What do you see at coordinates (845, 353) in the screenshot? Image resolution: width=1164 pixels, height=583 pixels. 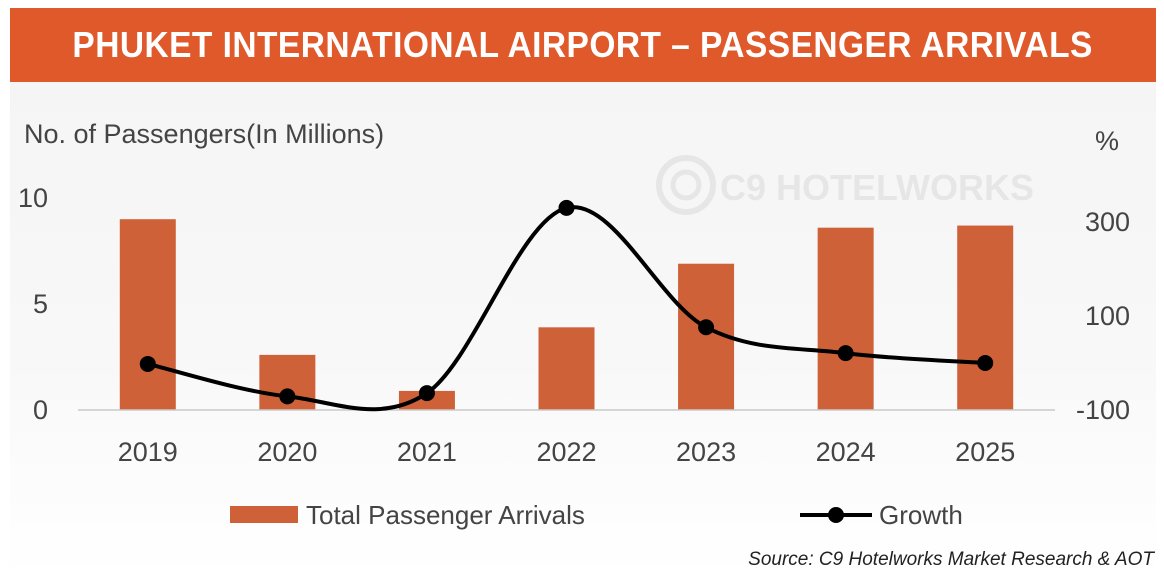 I see `growth-point-2024` at bounding box center [845, 353].